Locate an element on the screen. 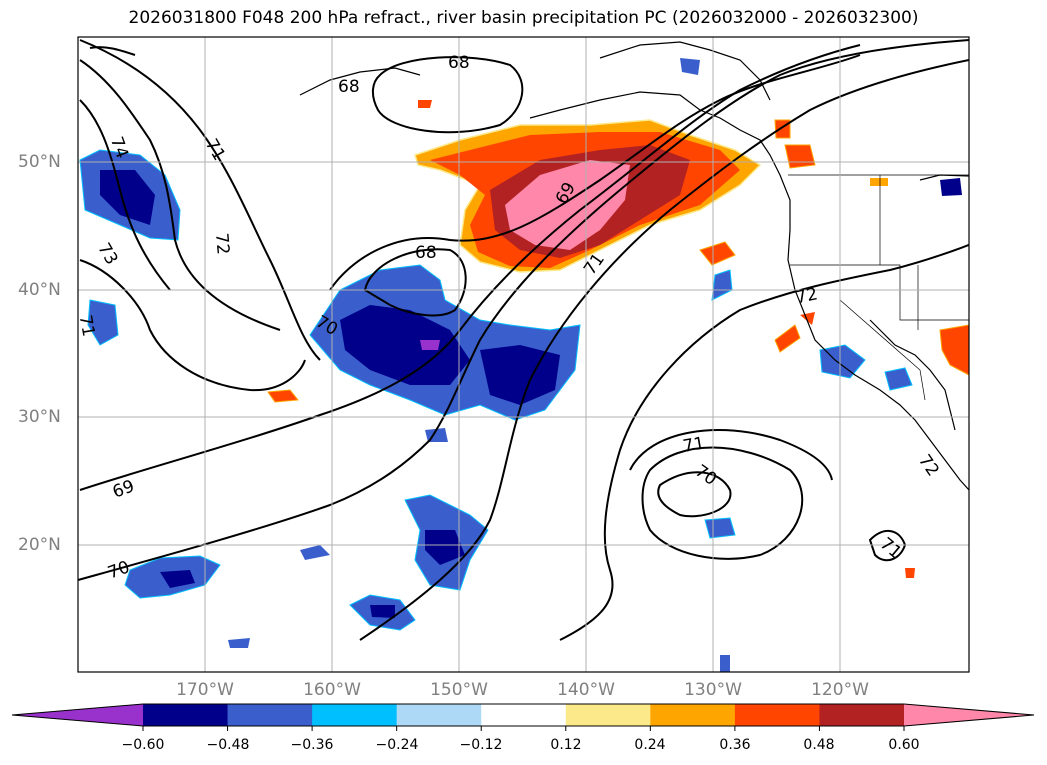  colorbar-extend-high is located at coordinates (969, 715).